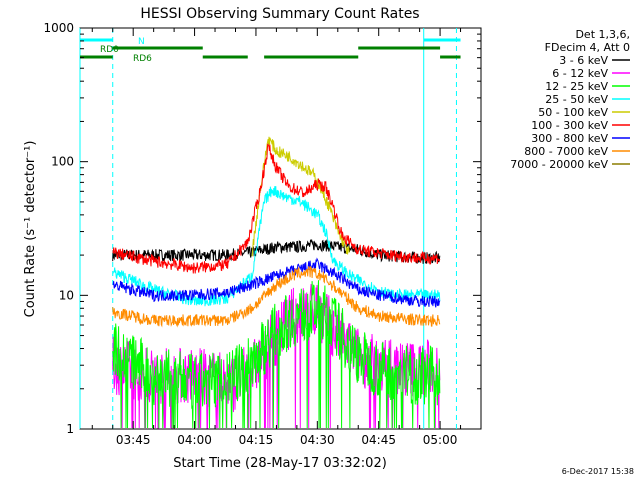 This screenshot has height=480, width=640. What do you see at coordinates (279, 14) in the screenshot?
I see `chart-title: HESSI Observing Summary Count Rates` at bounding box center [279, 14].